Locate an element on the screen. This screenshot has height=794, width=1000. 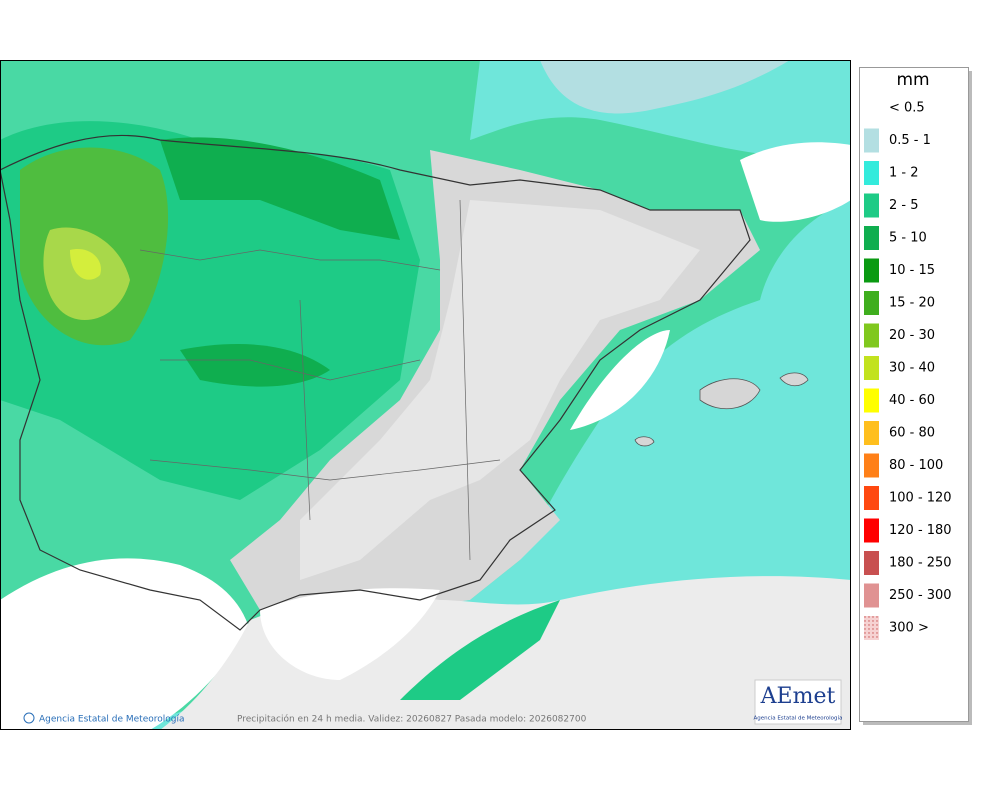
legend-label: 2 - 5 is located at coordinates (904, 205).